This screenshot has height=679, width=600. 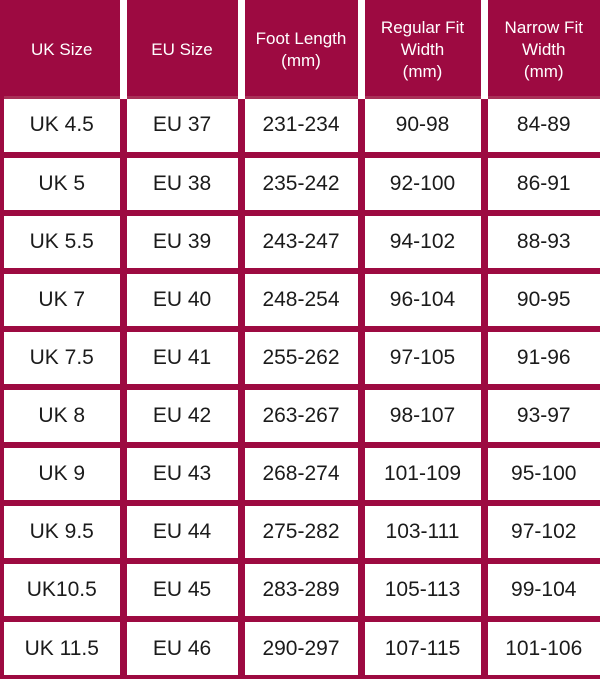 I want to click on table-row: UK 7 EU 40 248-254 96-104 90-95, so click(x=300, y=300).